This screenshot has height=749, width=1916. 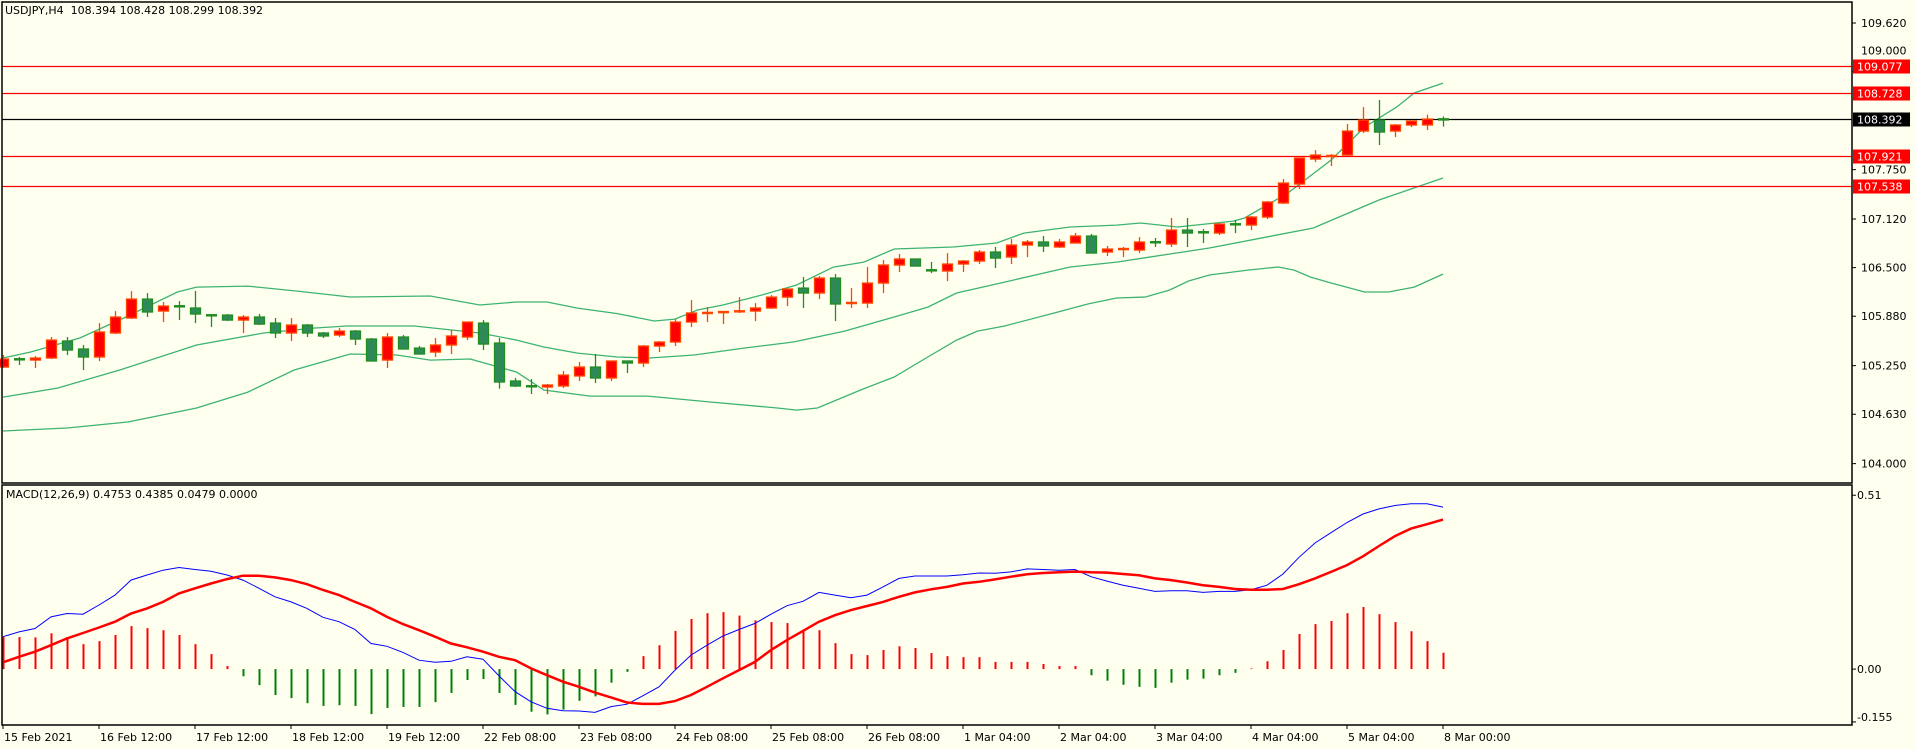 I want to click on price-tag-label: 109.077, so click(x=1880, y=67).